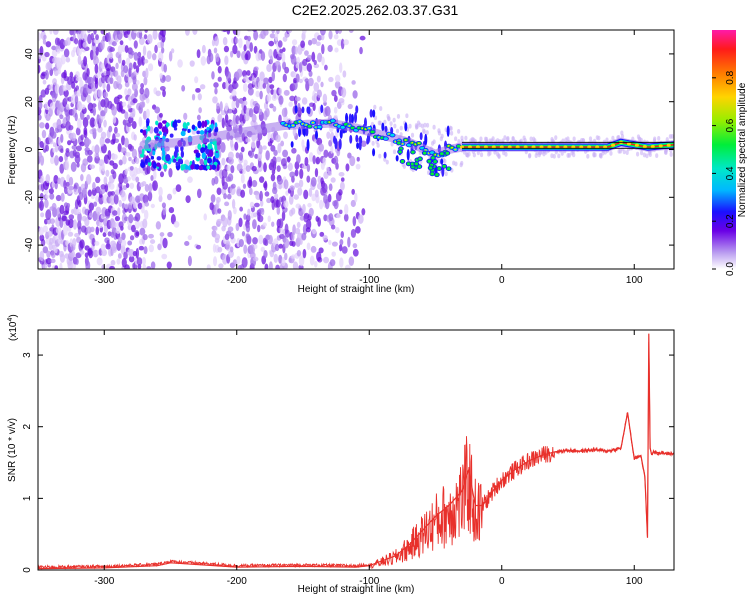 Image resolution: width=750 pixels, height=600 pixels. I want to click on spectrogram-x-label: Height of straight line (km), so click(356, 289).